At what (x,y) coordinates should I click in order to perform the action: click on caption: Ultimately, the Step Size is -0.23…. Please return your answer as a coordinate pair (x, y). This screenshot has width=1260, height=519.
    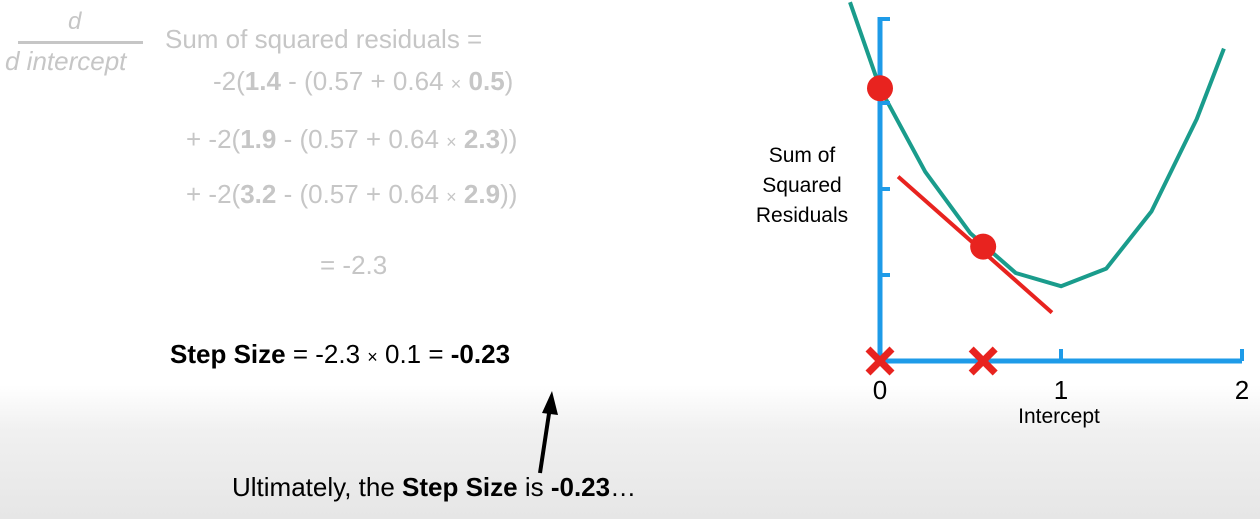
    Looking at the image, I should click on (434, 487).